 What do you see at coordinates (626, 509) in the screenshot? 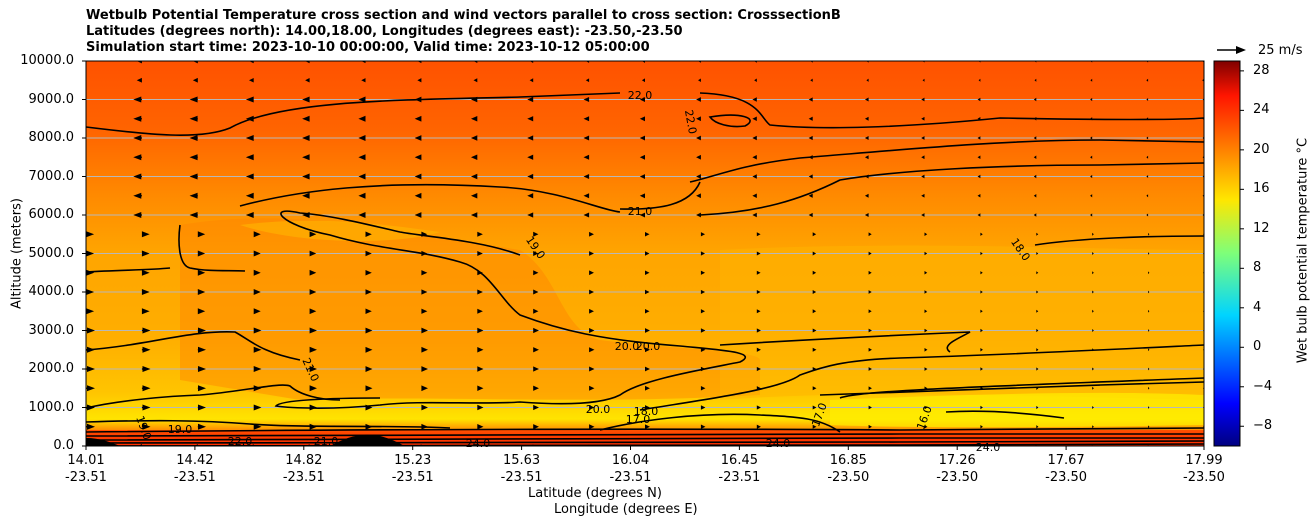
I see `x-axis-label-longitude: Longitude (degrees E)` at bounding box center [626, 509].